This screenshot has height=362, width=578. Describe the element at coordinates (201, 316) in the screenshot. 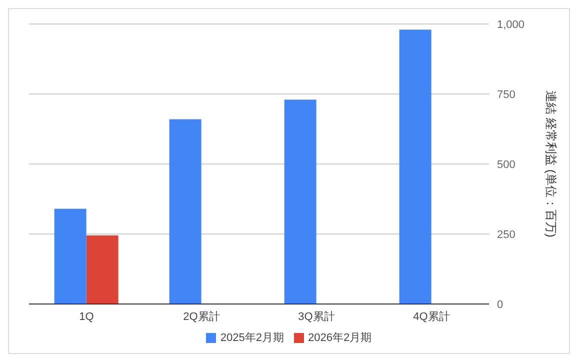

I see `x-tick-label: 2Q累計` at that location.